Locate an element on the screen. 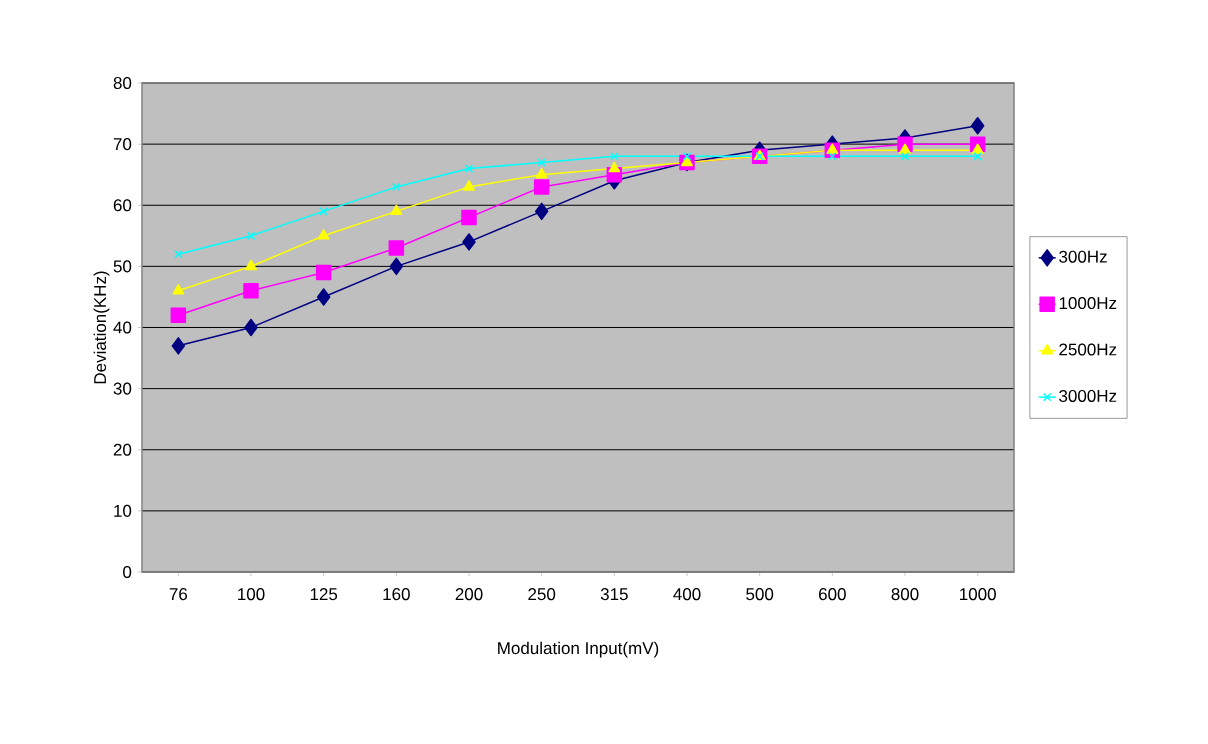 The height and width of the screenshot is (744, 1208). x-axis-title: Modulation Input(mV) is located at coordinates (578, 649).